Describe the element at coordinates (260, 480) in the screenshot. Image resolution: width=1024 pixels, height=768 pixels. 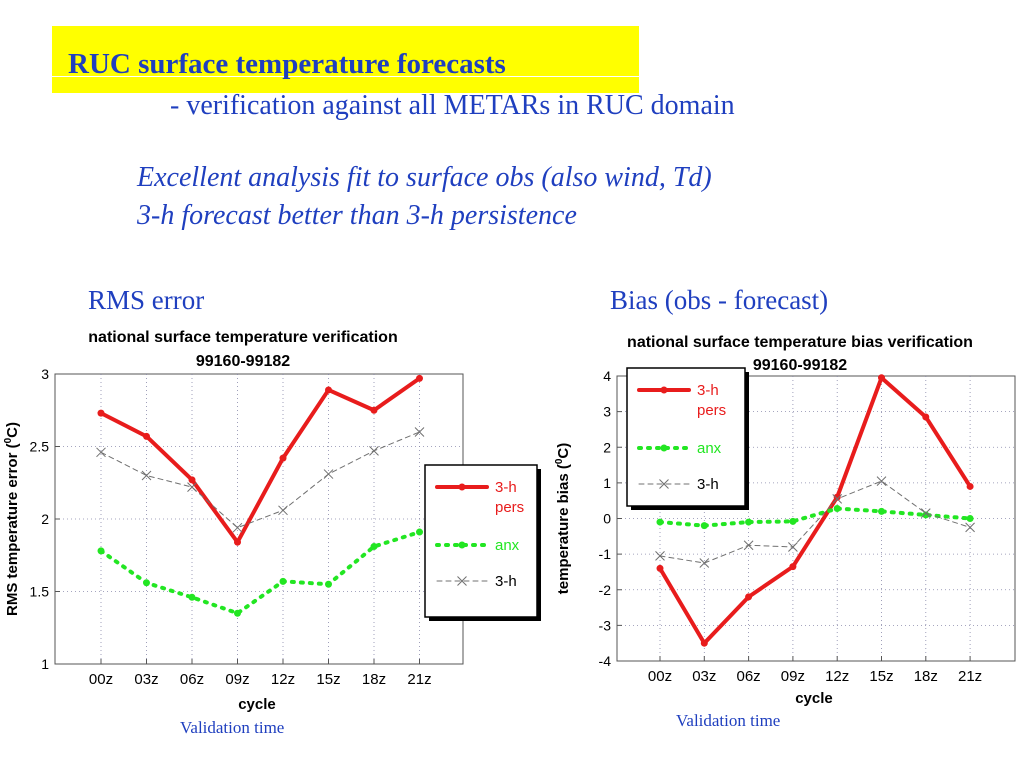
I see `chart1-series-line-fcst` at that location.